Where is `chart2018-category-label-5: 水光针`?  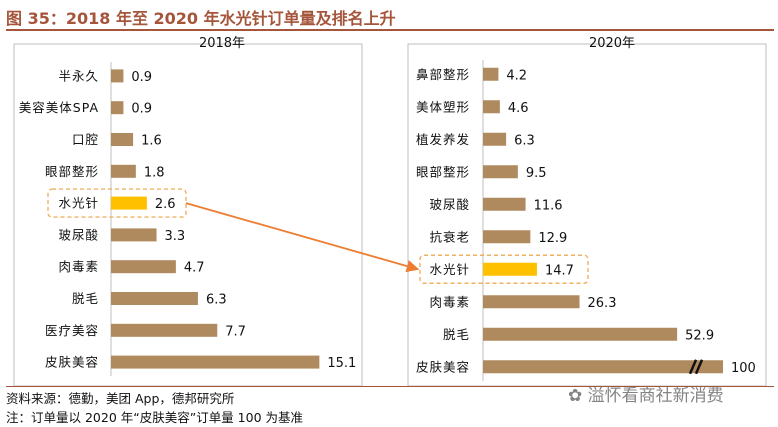 chart2018-category-label-5: 水光针 is located at coordinates (78, 203).